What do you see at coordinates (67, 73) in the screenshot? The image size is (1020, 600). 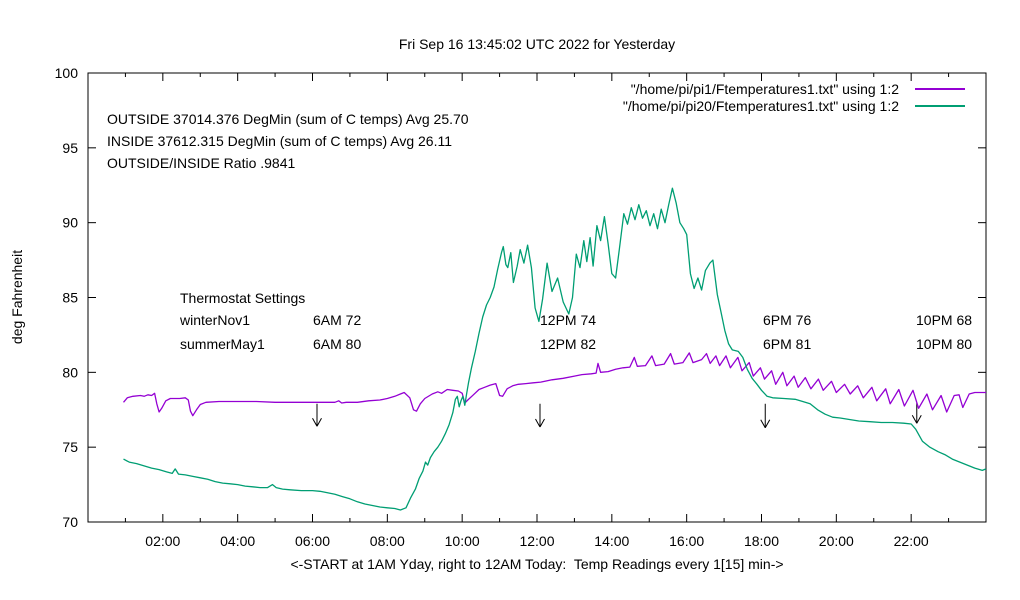 I see `y-tick-label: 100` at bounding box center [67, 73].